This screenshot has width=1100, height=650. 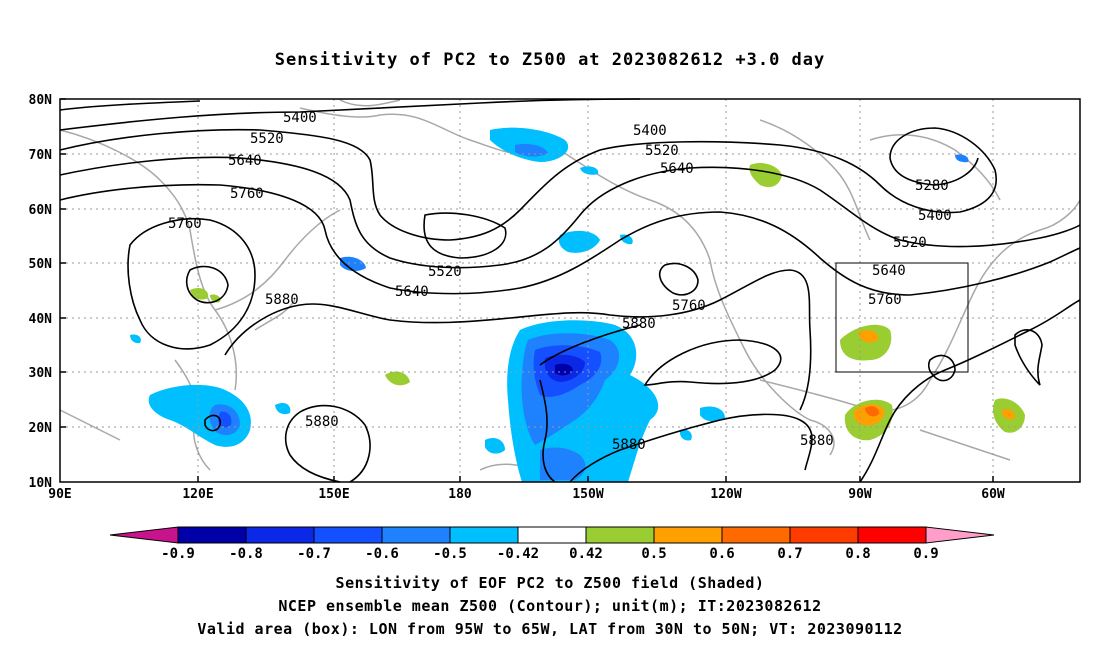 I want to click on valid-area-box, so click(x=902, y=317).